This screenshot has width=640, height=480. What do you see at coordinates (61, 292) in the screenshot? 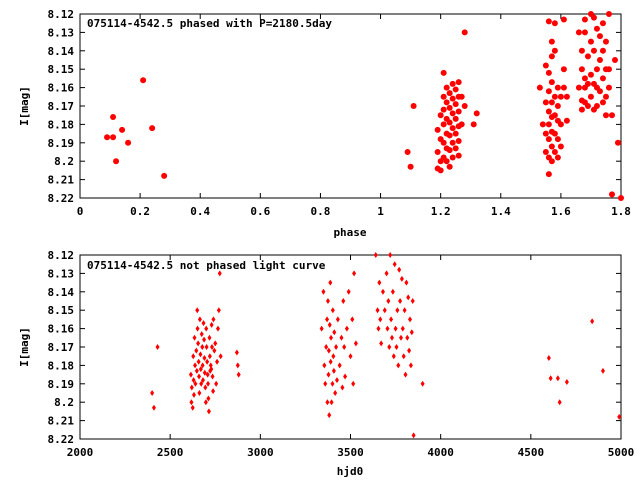
I see `y-tick-label-unphased: 8.14` at bounding box center [61, 292].